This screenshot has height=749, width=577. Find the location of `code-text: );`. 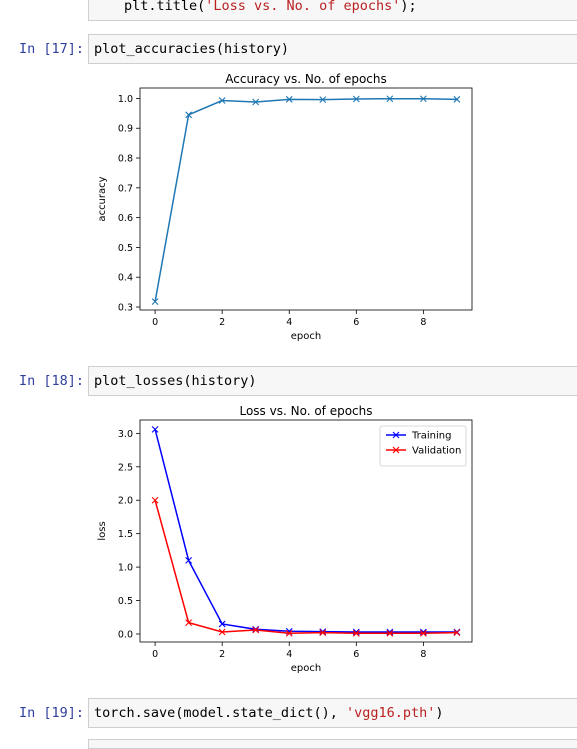

code-text: ); is located at coordinates (408, 7).